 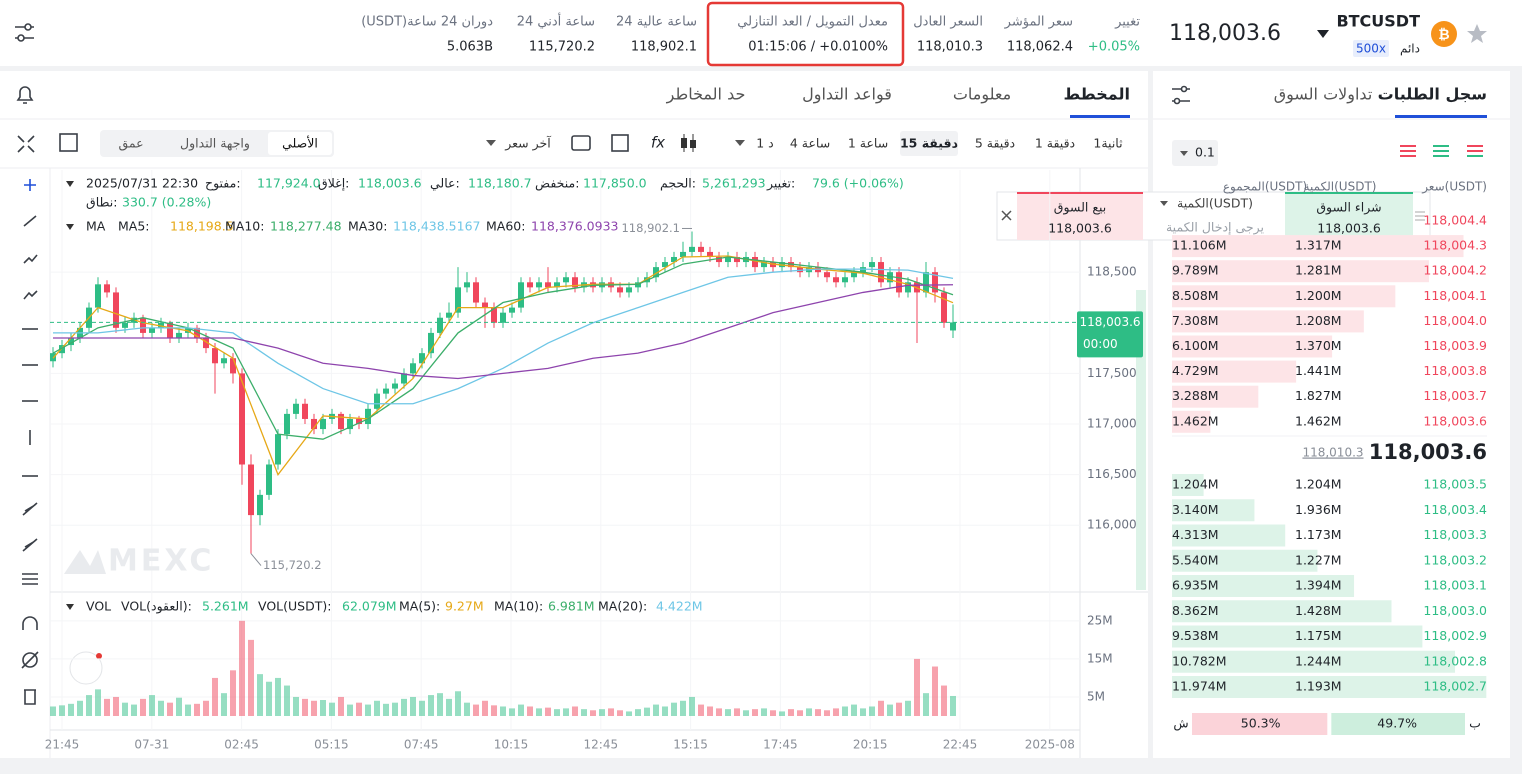 What do you see at coordinates (215, 144) in the screenshot?
I see `view-option: واجهة التداول` at bounding box center [215, 144].